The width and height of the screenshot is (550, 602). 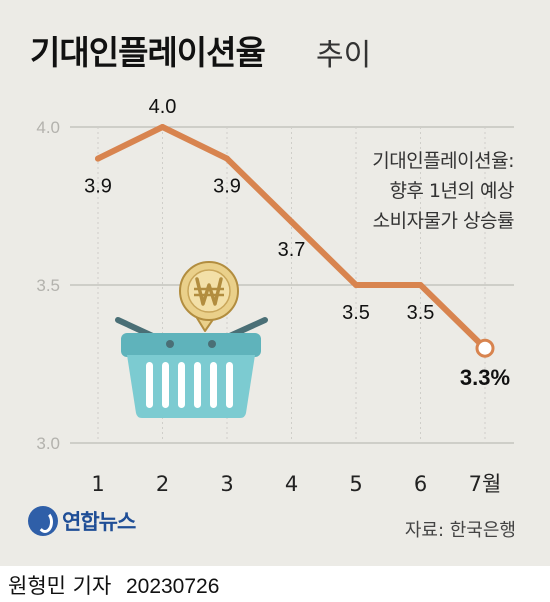 What do you see at coordinates (292, 250) in the screenshot?
I see `data-label: 3.7` at bounding box center [292, 250].